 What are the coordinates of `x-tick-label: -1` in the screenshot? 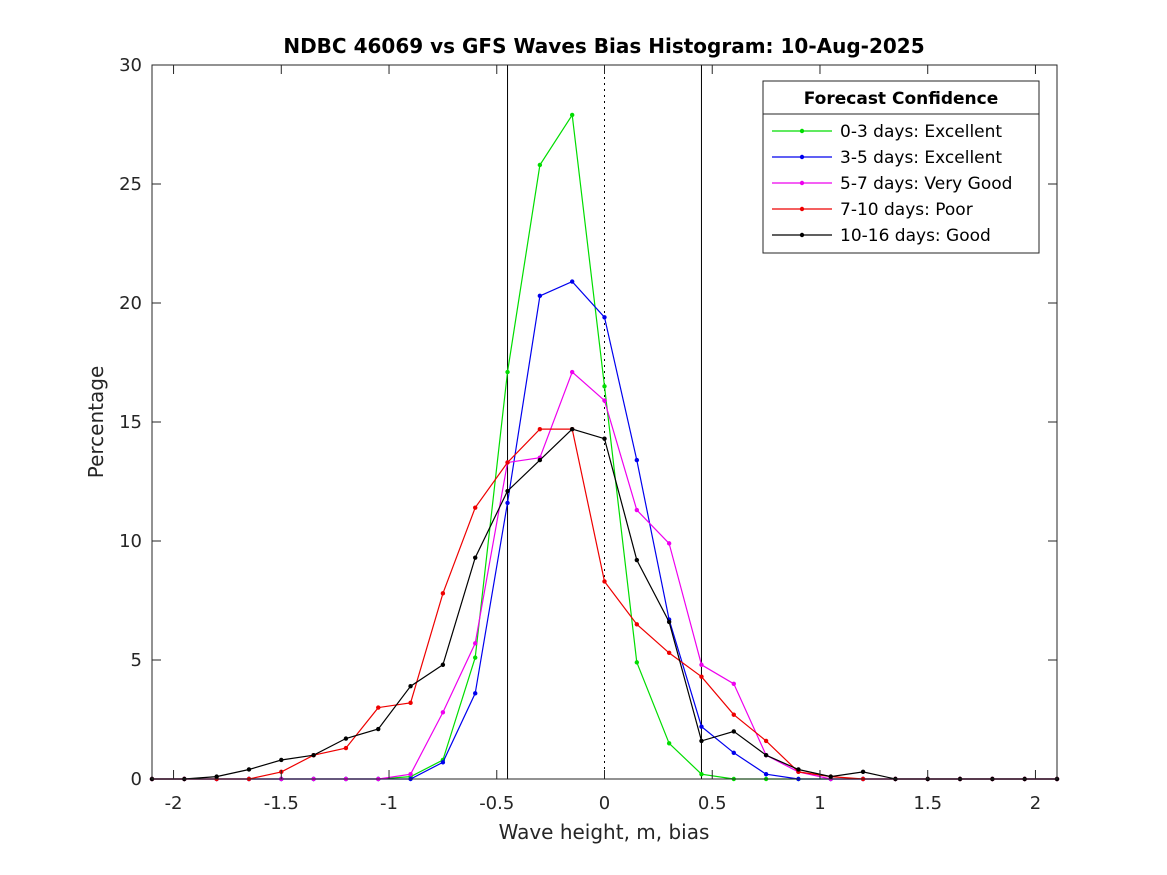 It's located at (389, 803).